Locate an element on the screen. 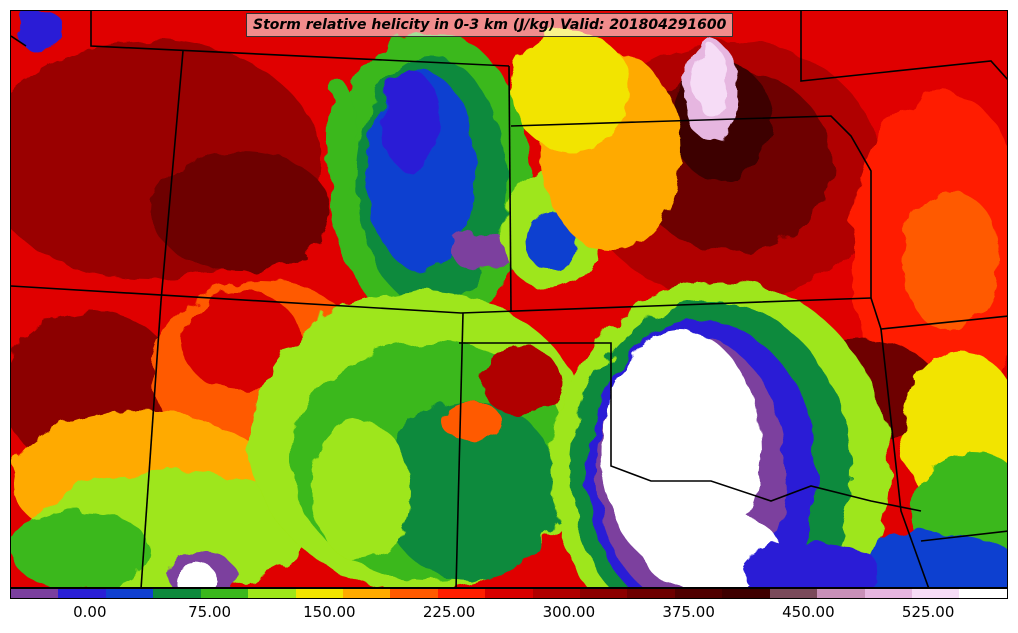 Image resolution: width=1018 pixels, height=633 pixels. colorbar-tick-label: 150.00 is located at coordinates (329, 612).